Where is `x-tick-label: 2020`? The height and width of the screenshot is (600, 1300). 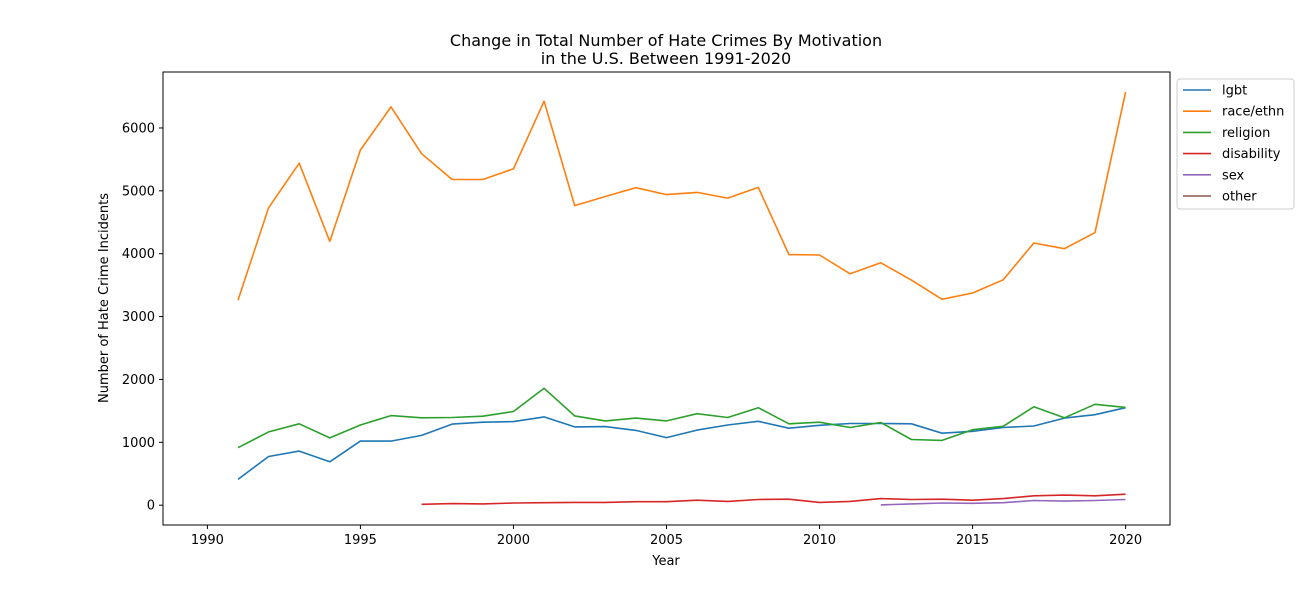
x-tick-label: 2020 is located at coordinates (1125, 540).